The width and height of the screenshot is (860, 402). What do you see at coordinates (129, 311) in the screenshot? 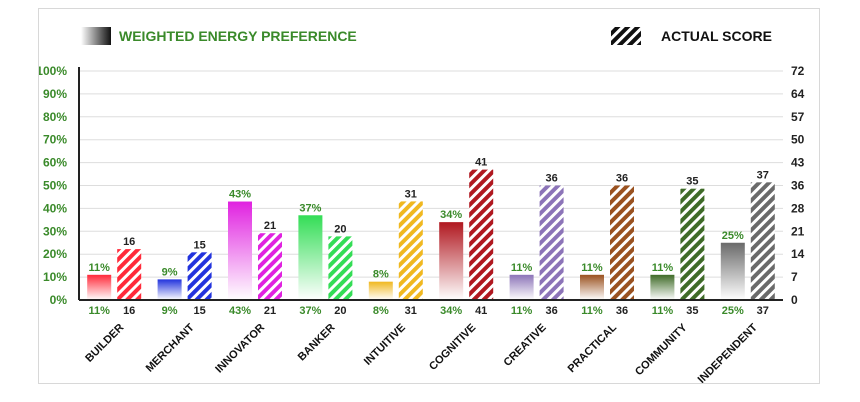
I see `value-below-actual: 16` at bounding box center [129, 311].